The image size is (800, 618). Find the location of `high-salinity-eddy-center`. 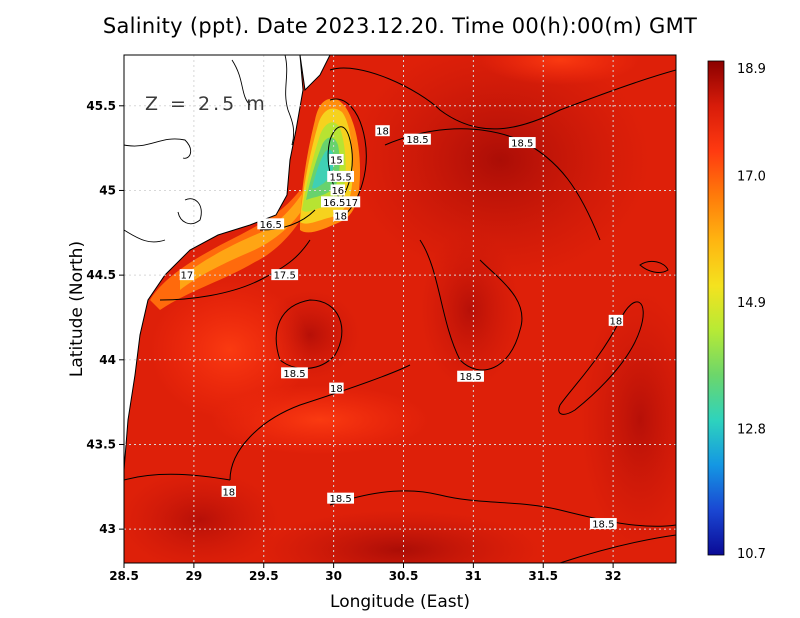

high-salinity-eddy-center is located at coordinates (470, 310).